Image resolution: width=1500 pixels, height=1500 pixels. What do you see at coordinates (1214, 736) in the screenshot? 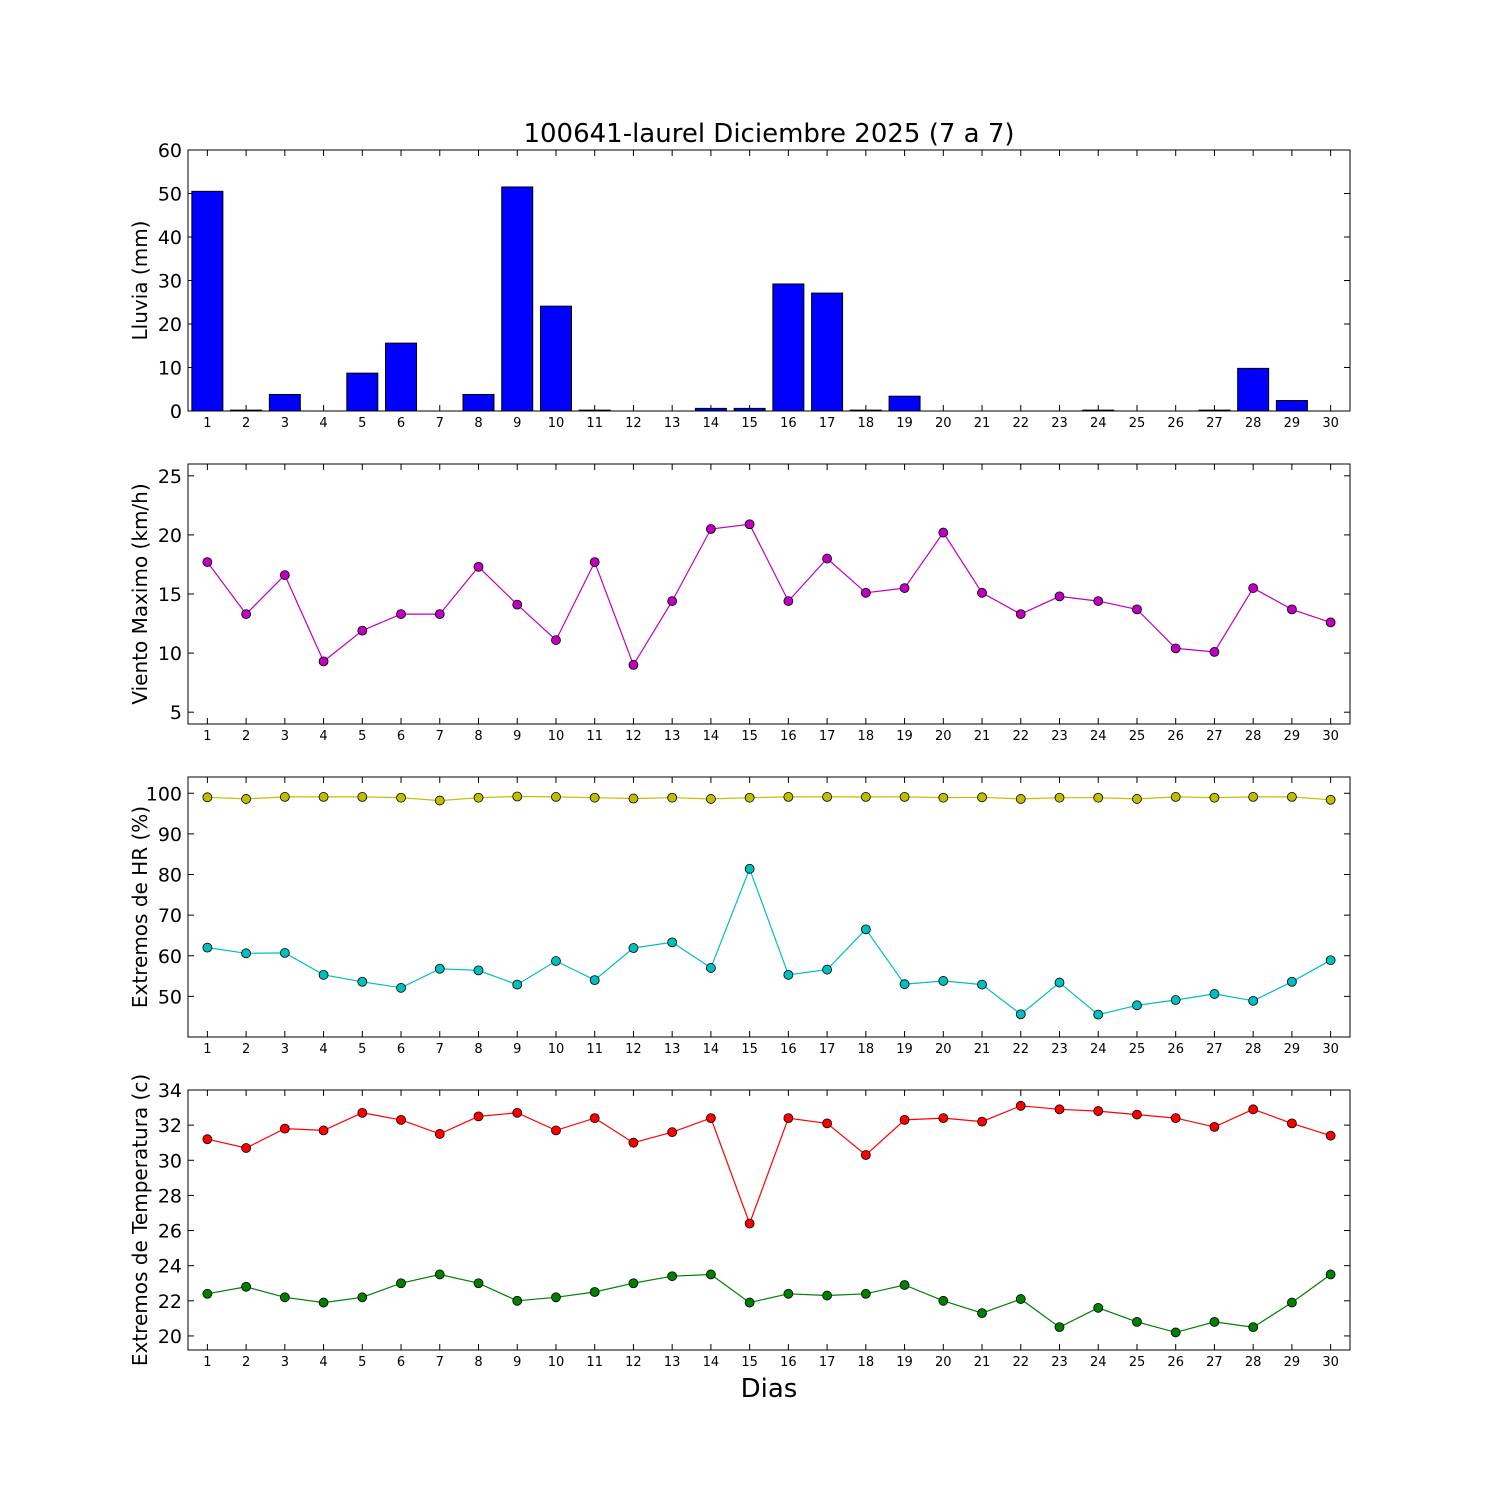
I see `x-tick-label: 27` at bounding box center [1214, 736].